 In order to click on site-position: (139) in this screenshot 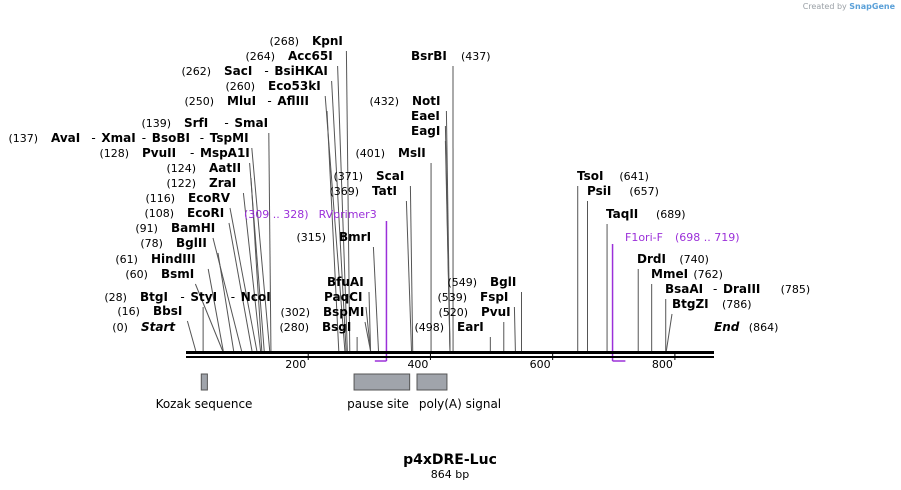, I will do `click(157, 123)`.